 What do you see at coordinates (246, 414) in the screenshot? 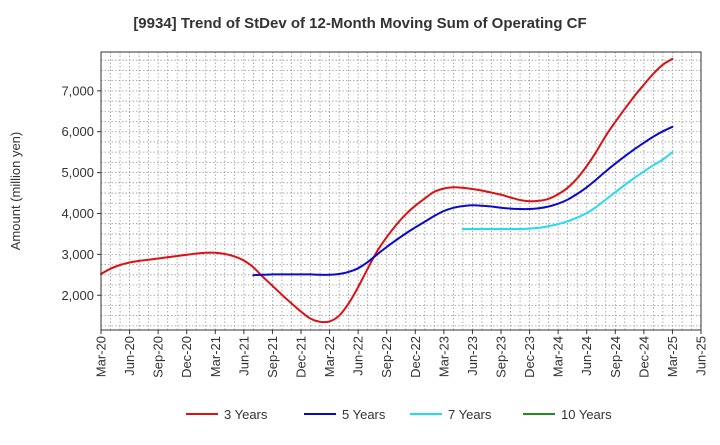
I see `legend-label: 3 Years` at bounding box center [246, 414].